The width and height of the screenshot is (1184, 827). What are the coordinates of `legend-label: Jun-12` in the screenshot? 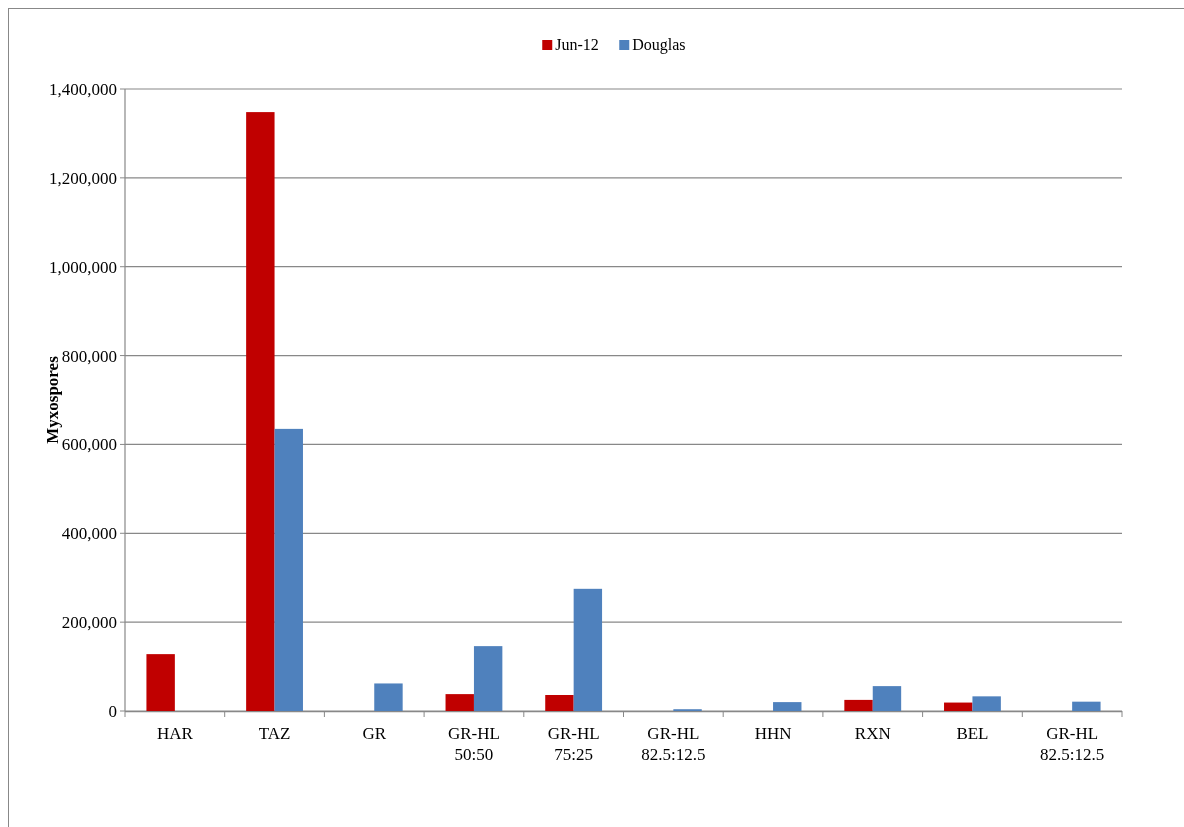 It's located at (577, 44).